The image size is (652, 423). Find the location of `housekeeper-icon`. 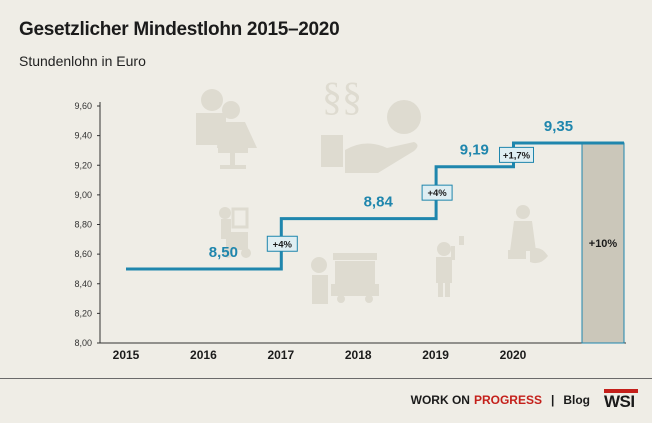

housekeeper-icon is located at coordinates (528, 234).